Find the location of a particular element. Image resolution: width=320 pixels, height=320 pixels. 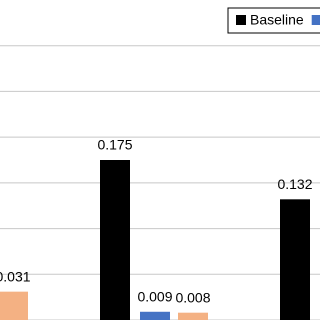

value-label: 0.008 is located at coordinates (192, 297).